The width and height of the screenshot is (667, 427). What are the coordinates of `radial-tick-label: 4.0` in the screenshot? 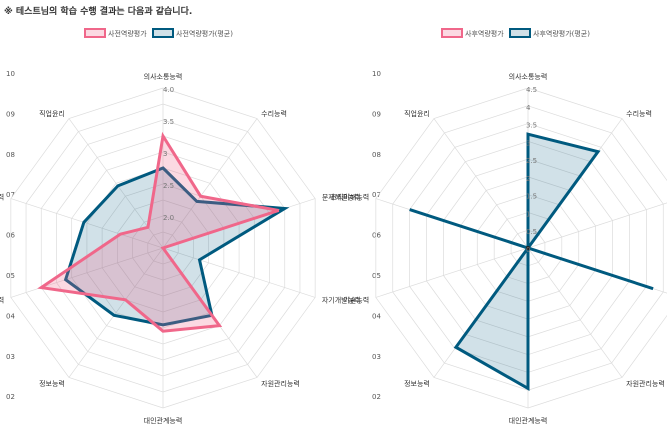 It's located at (168, 90).